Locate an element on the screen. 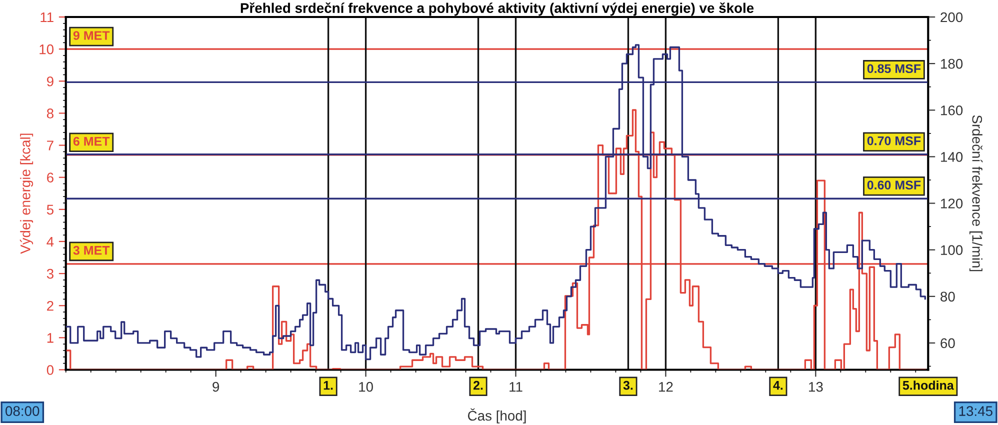 The image size is (998, 425). y-tick-label: 6 is located at coordinates (50, 177).